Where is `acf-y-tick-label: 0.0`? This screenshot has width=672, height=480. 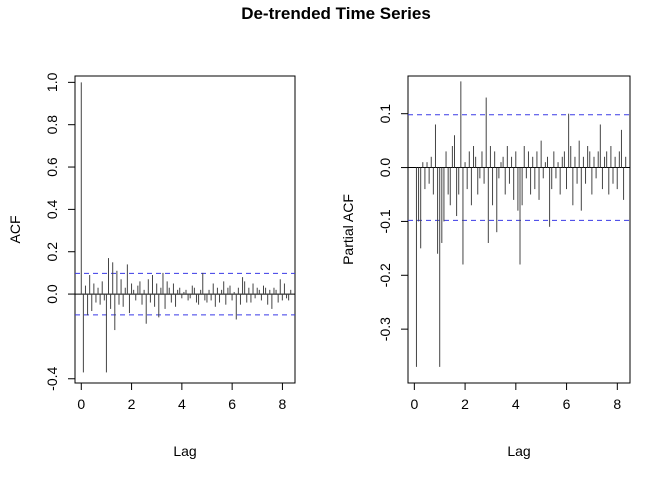 acf-y-tick-label: 0.0 is located at coordinates (52, 294).